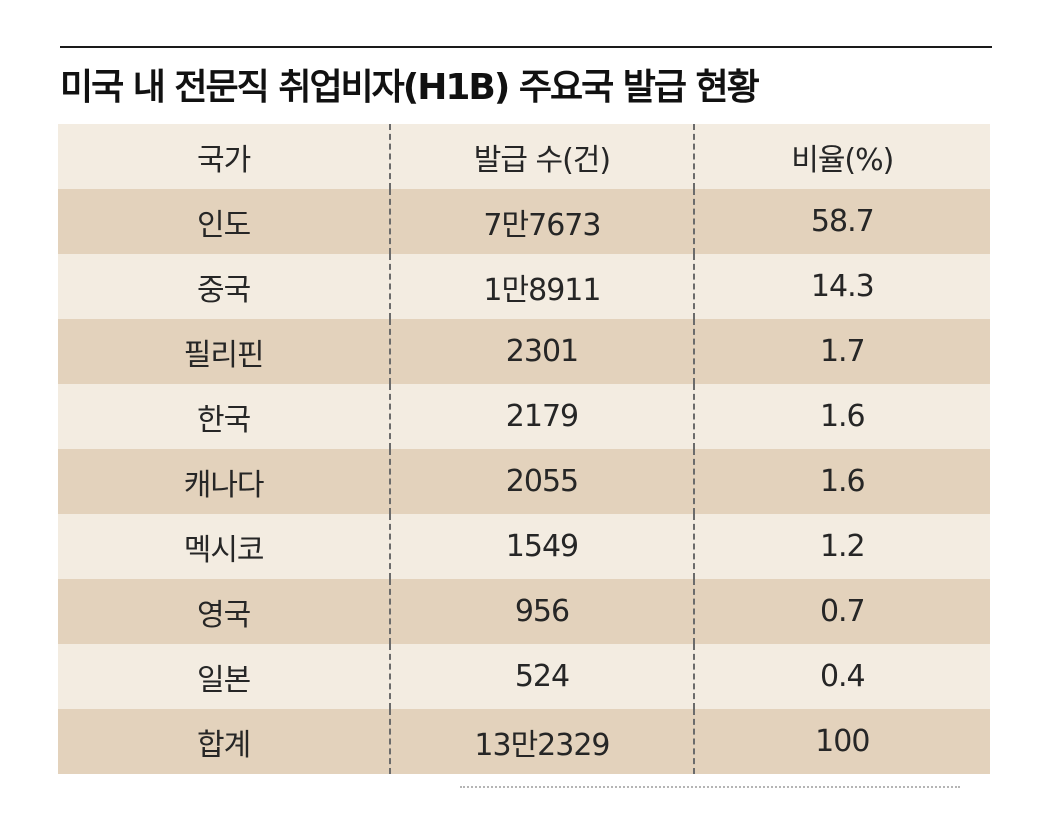  I want to click on table-row: 멕시코 1549 1.2, so click(524, 546).